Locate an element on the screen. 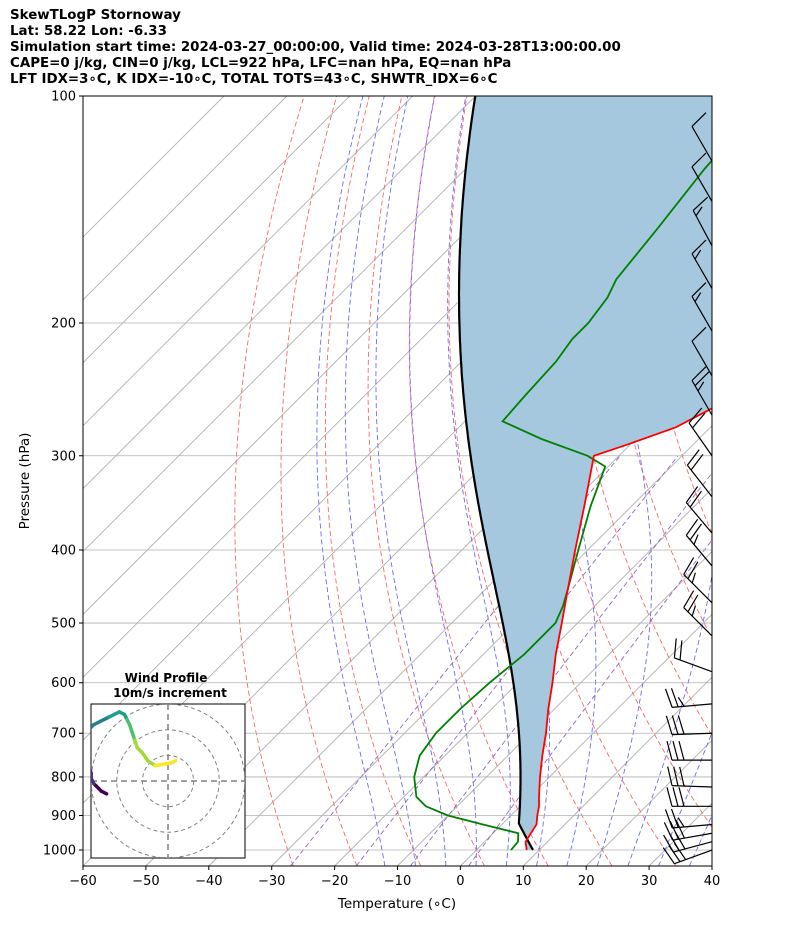 The image size is (794, 937). x-tick-label: 10 is located at coordinates (523, 881).